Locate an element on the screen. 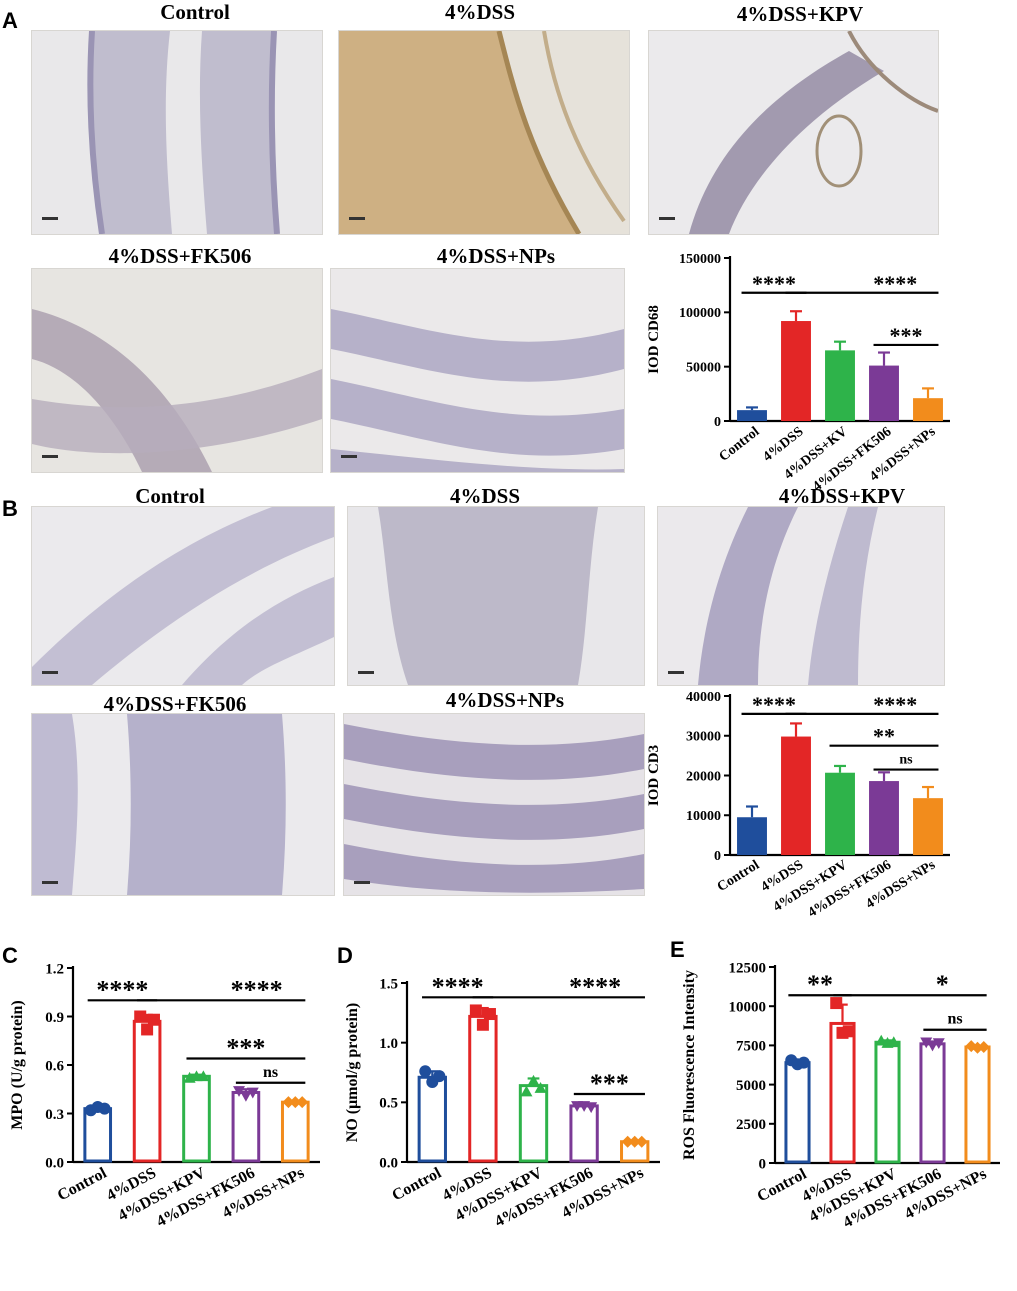 The image size is (1017, 1291). significance-label: *** is located at coordinates (906, 335).